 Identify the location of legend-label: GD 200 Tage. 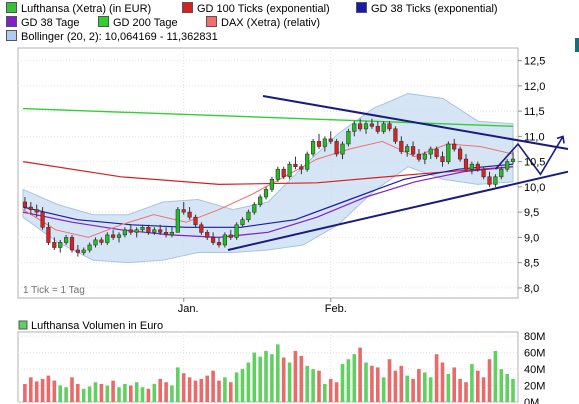
(145, 23).